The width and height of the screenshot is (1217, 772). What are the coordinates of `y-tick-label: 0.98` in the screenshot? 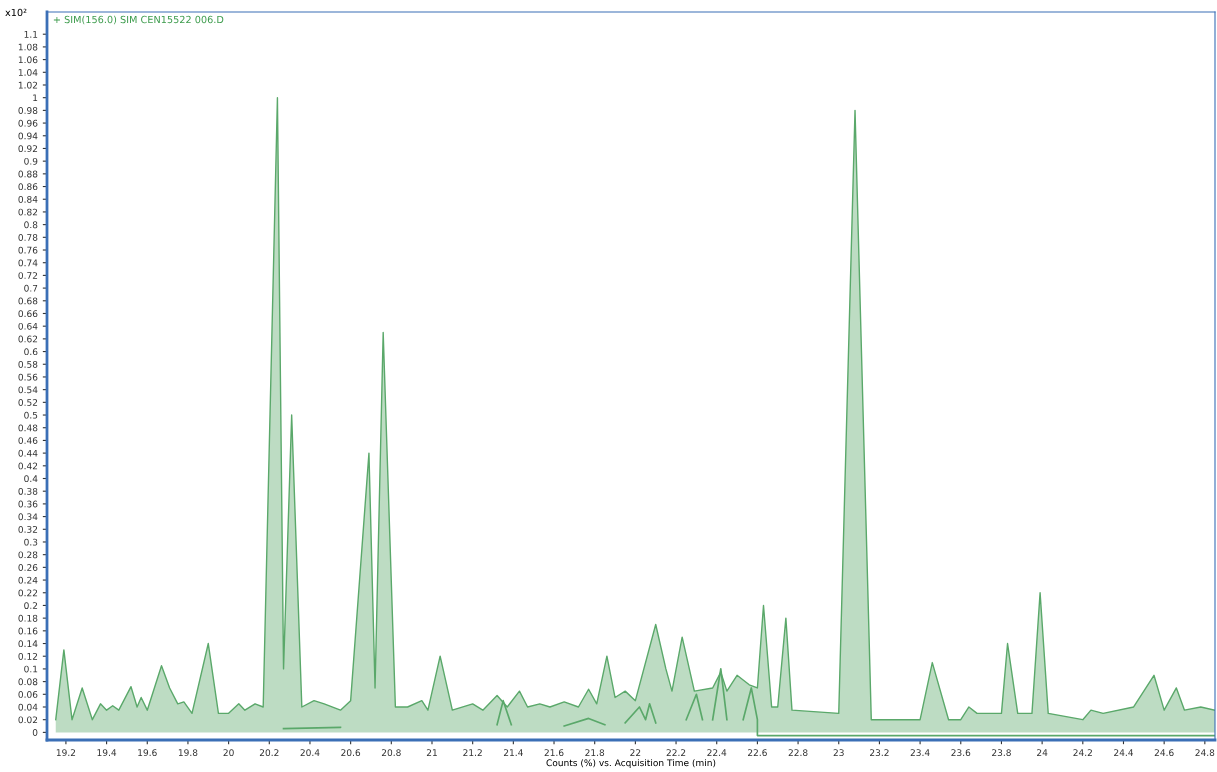 It's located at (28, 110).